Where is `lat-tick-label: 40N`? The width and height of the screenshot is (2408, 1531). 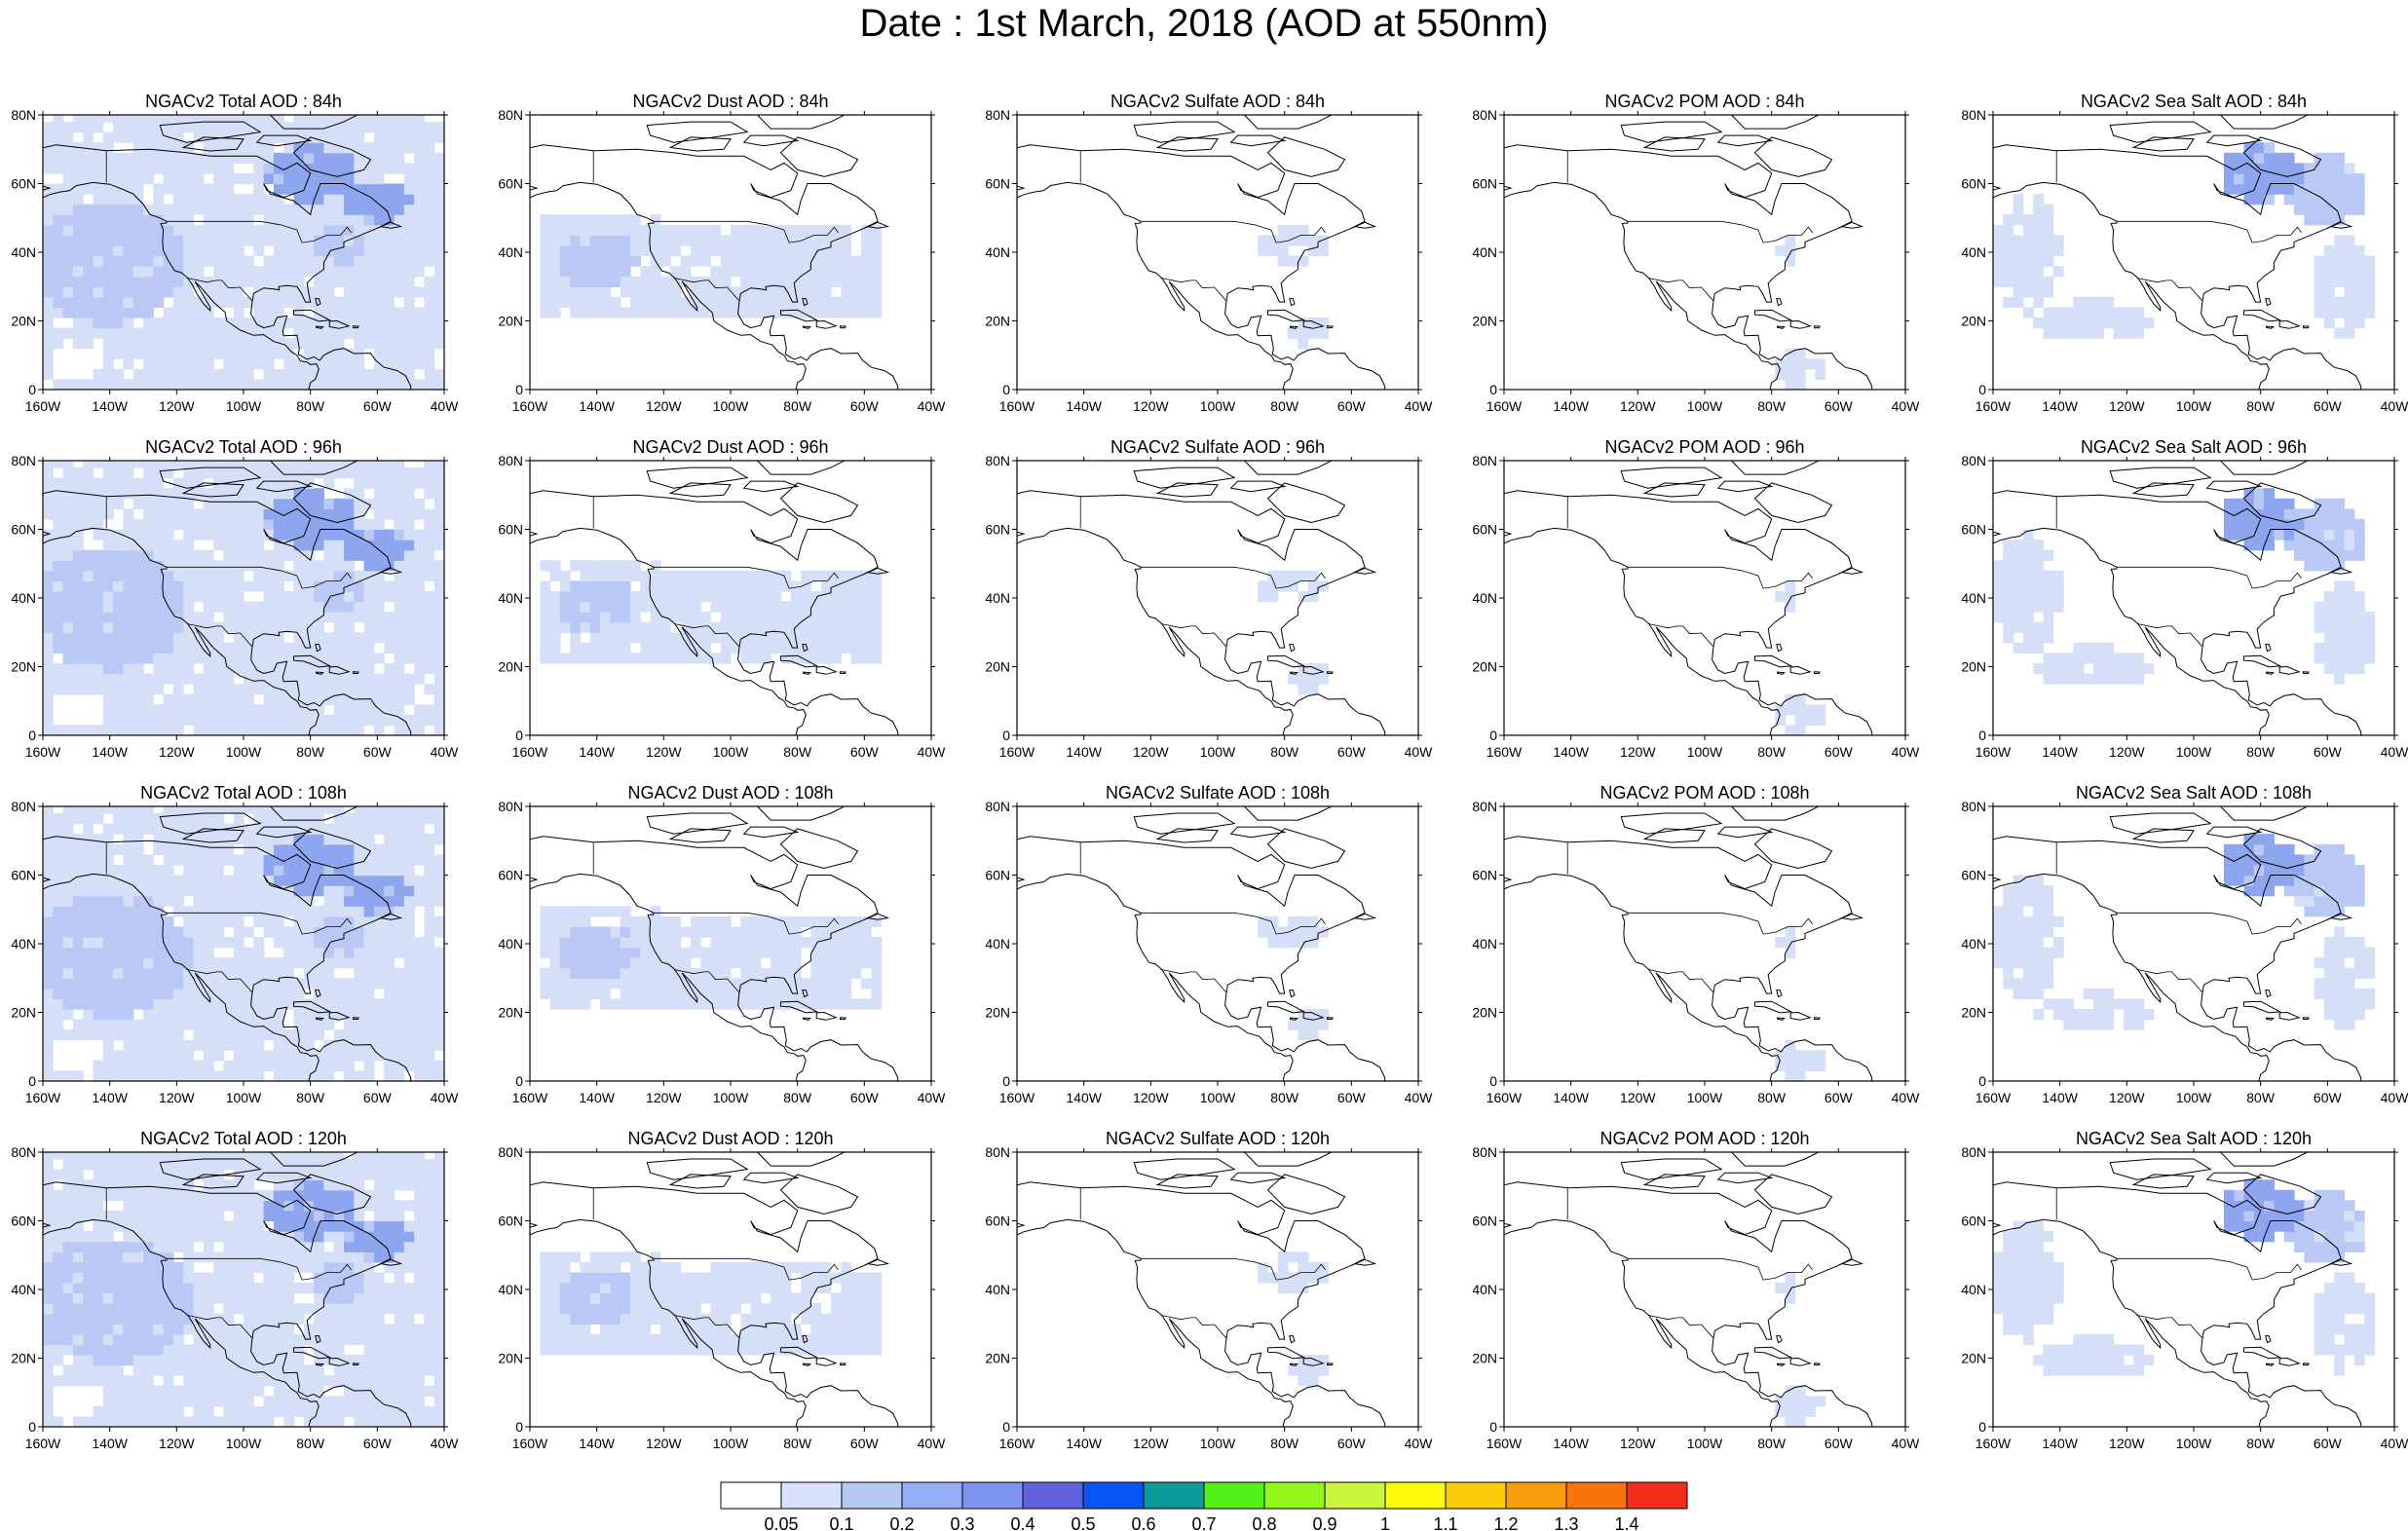
lat-tick-label: 40N is located at coordinates (23, 944).